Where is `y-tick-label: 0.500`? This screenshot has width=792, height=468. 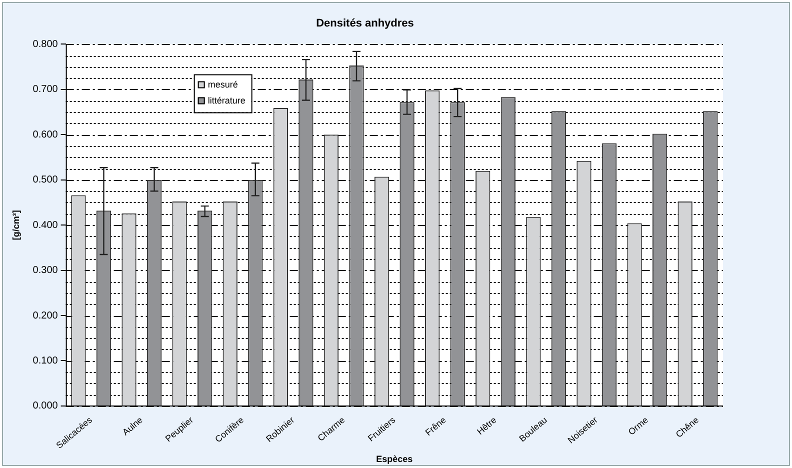
y-tick-label: 0.500 is located at coordinates (45, 180).